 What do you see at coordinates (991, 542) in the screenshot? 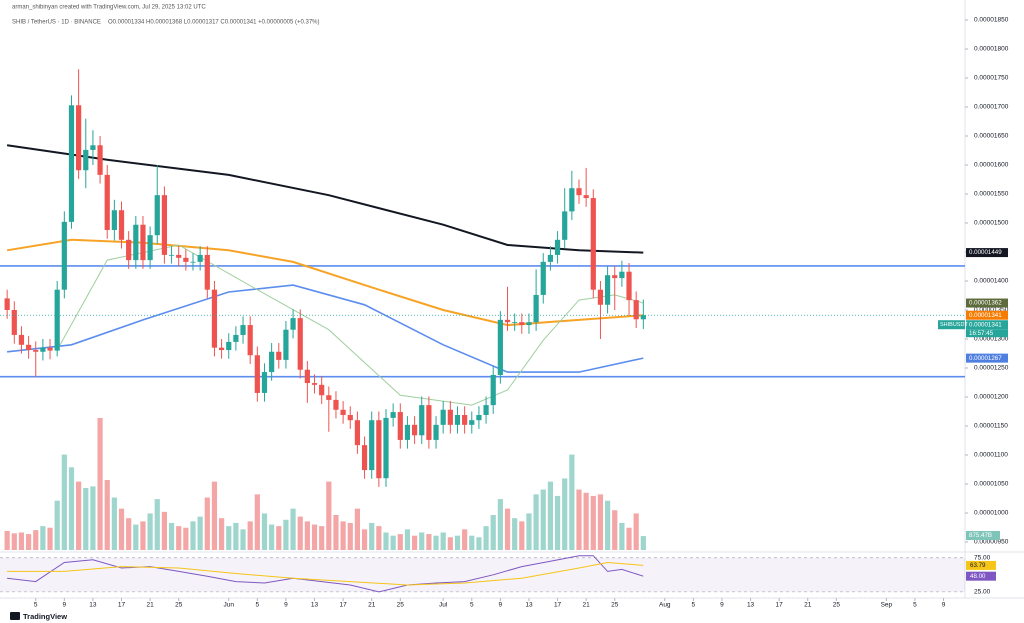
I see `y-tick-label: 0.00000950` at bounding box center [991, 542].